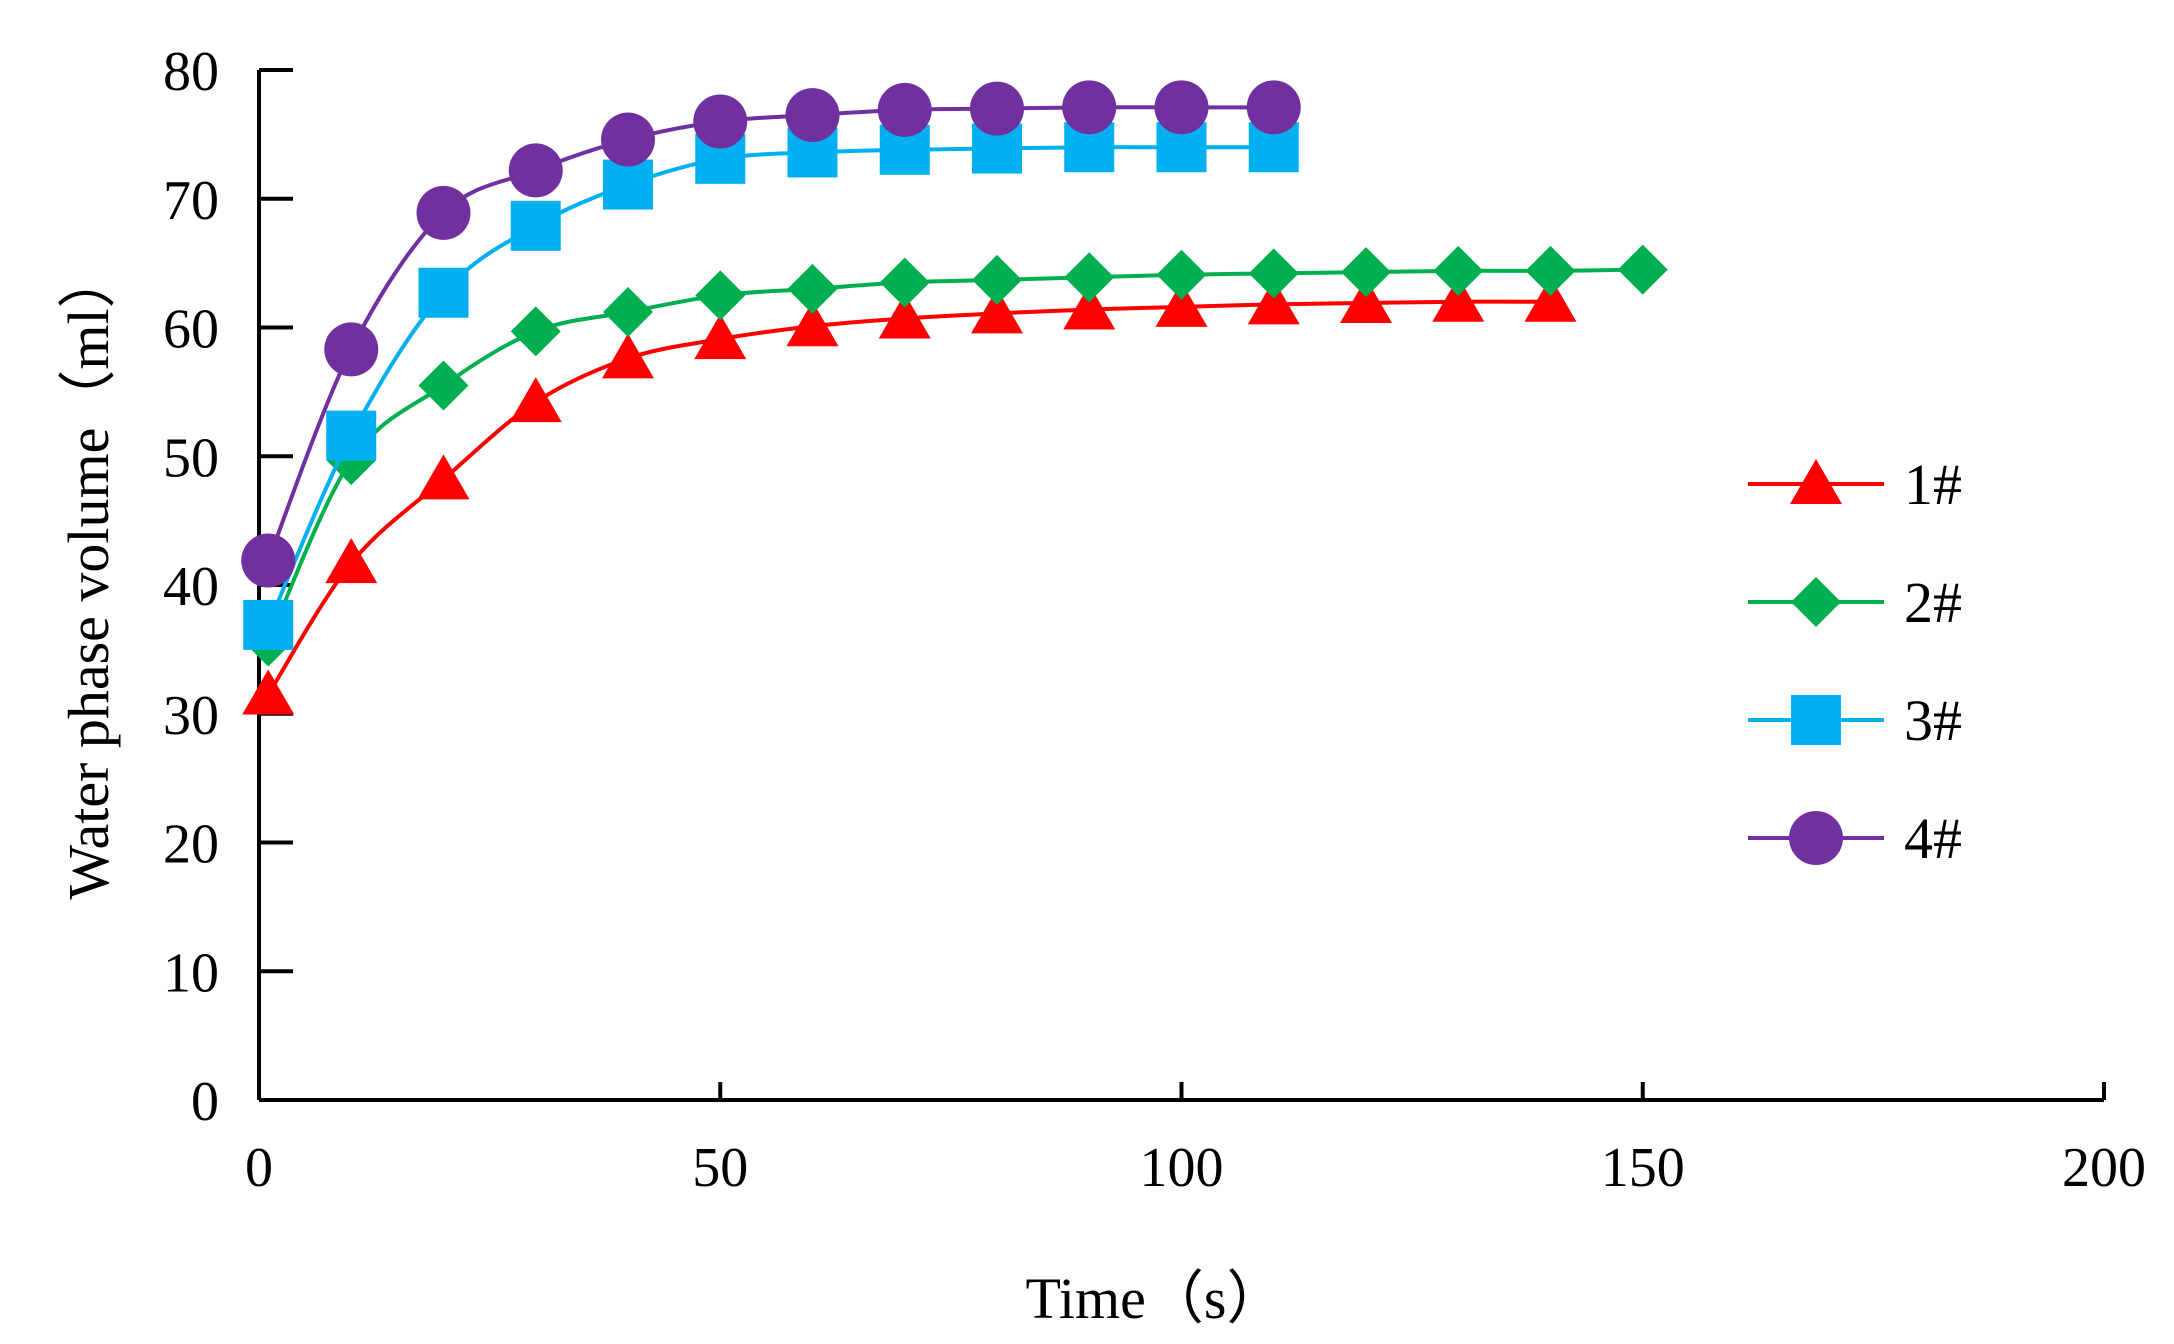 The height and width of the screenshot is (1344, 2174). What do you see at coordinates (259, 1168) in the screenshot?
I see `x-tick-label: 0` at bounding box center [259, 1168].